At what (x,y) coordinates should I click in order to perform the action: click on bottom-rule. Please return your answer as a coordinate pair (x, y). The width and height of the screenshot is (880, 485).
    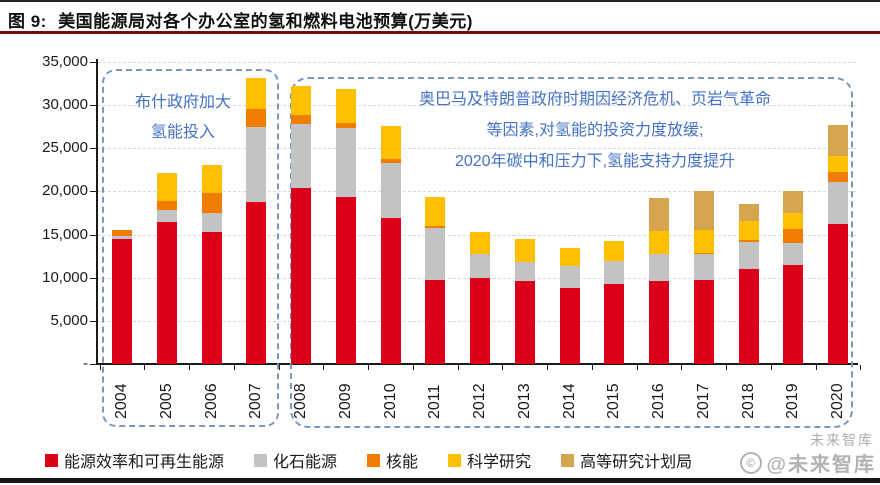
    Looking at the image, I should click on (440, 480).